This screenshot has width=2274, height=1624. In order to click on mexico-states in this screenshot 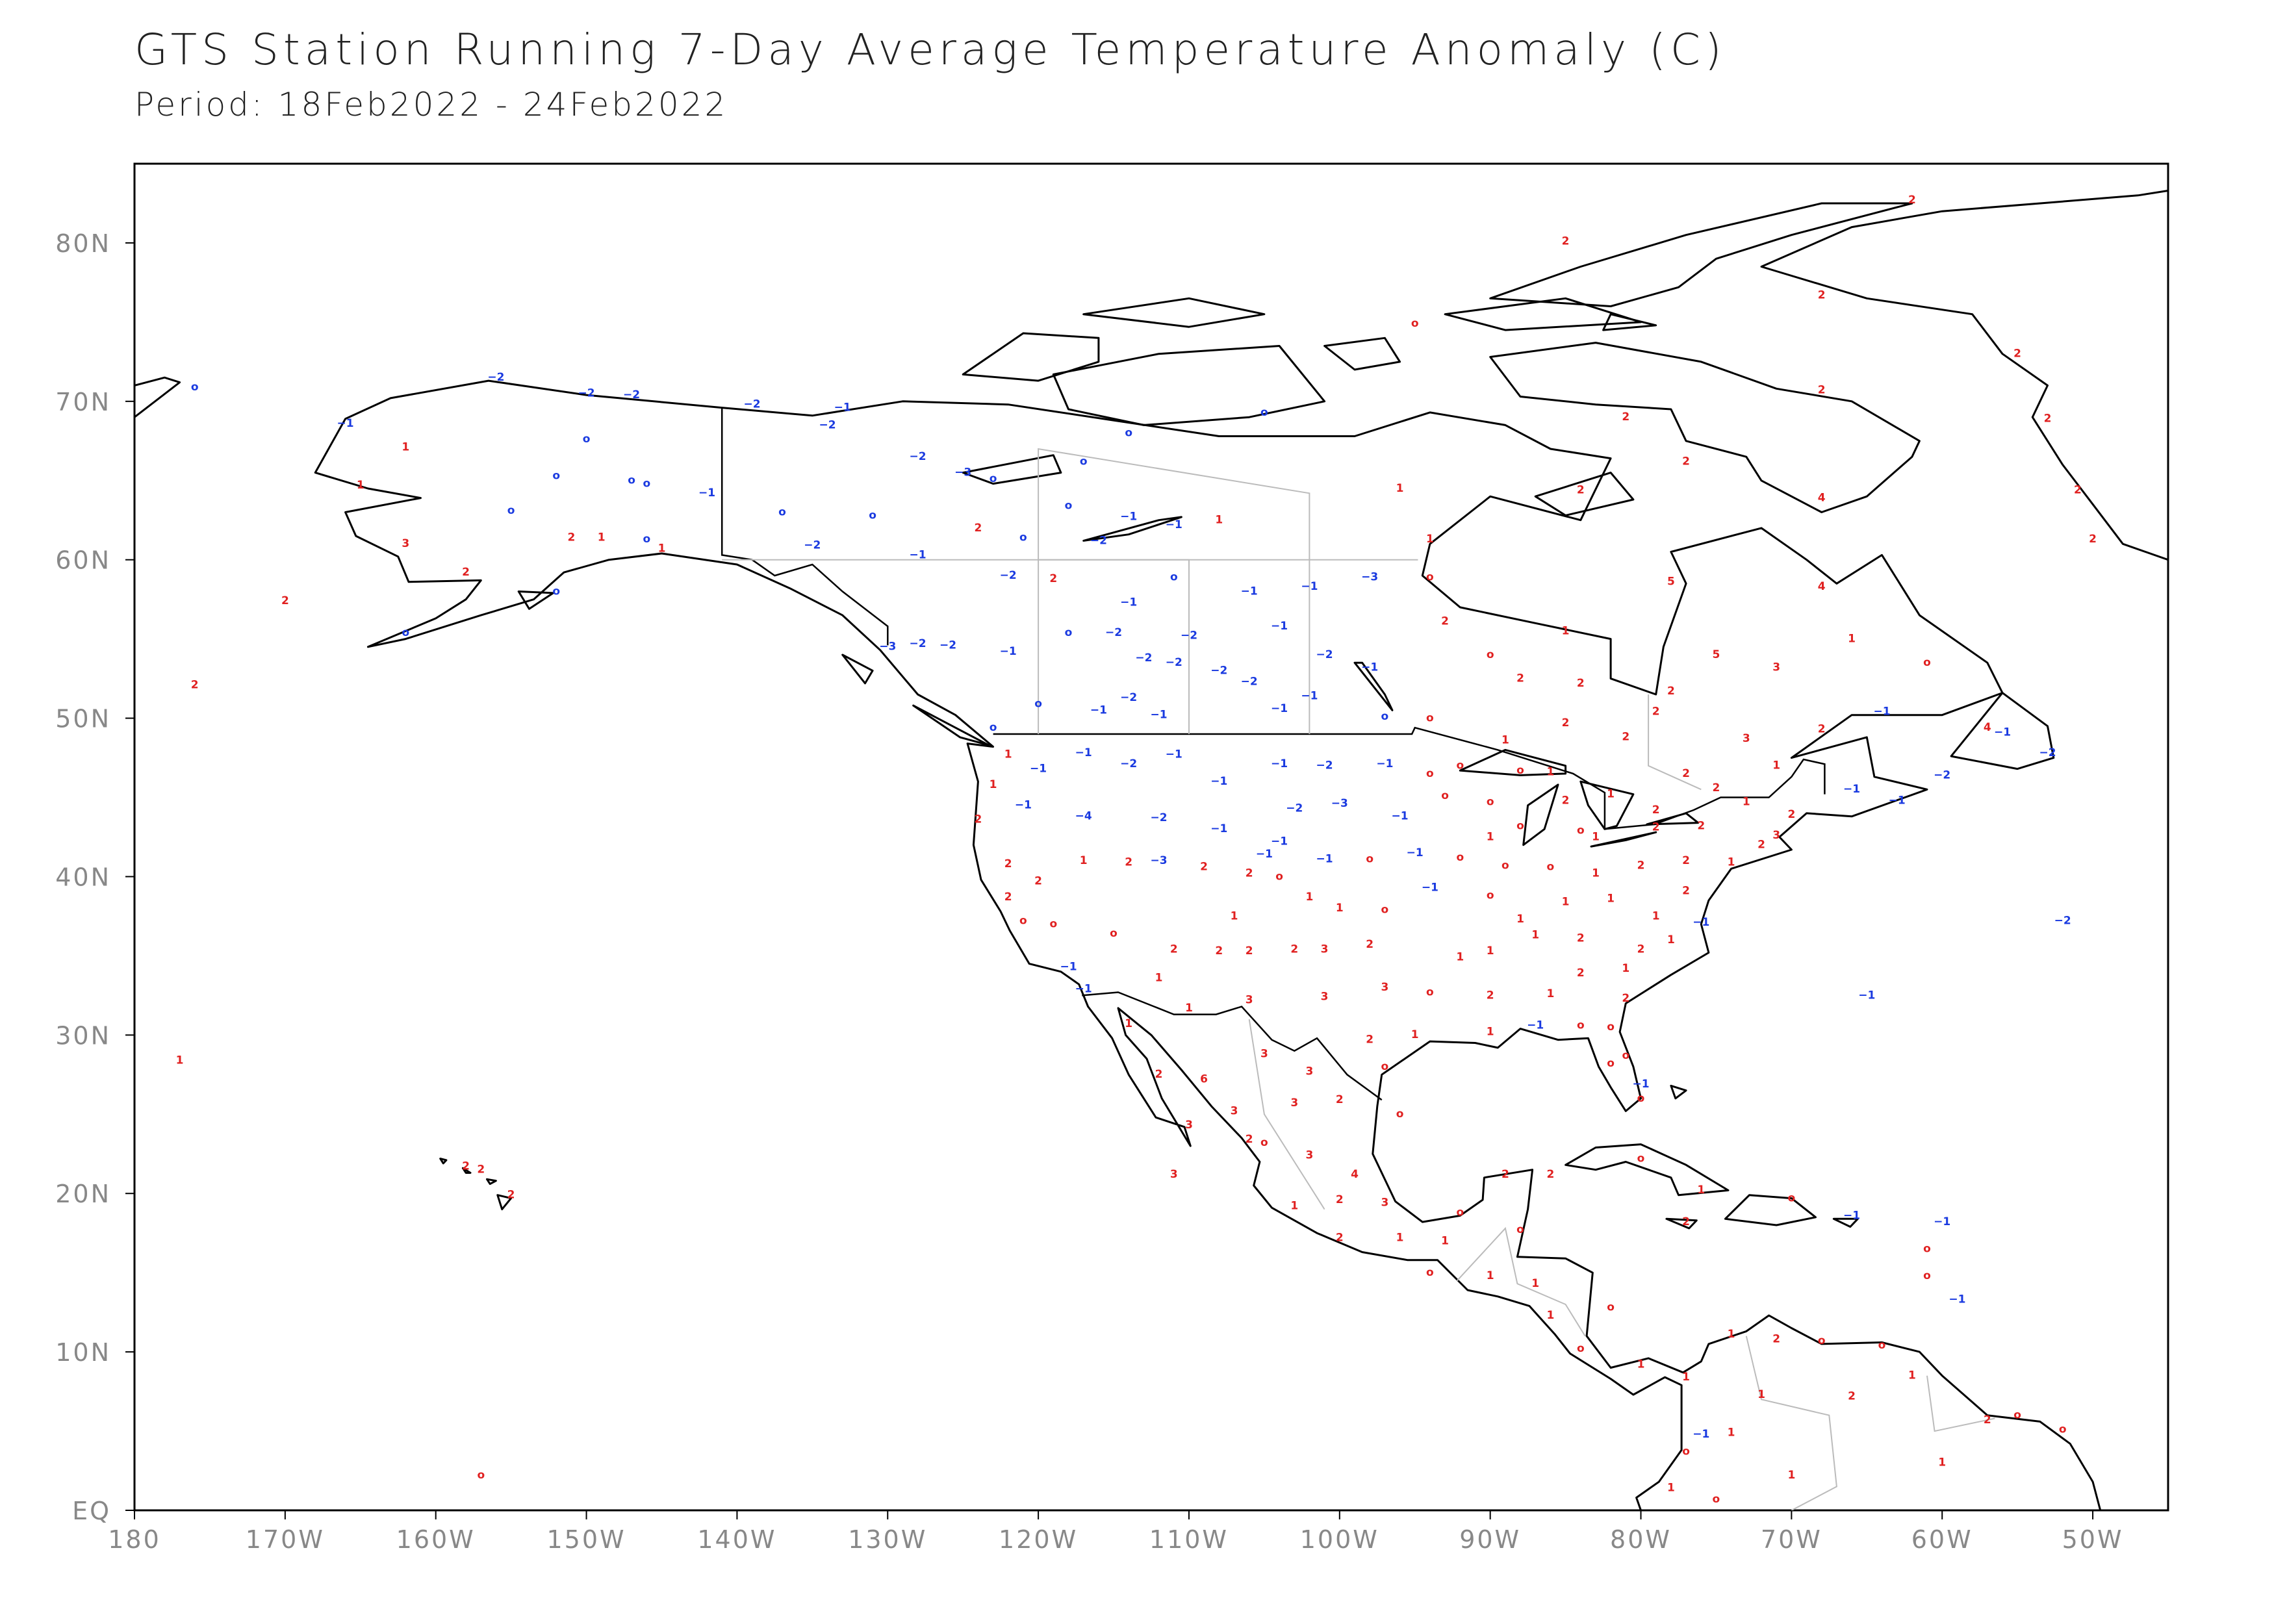, I will do `click(1286, 1114)`.